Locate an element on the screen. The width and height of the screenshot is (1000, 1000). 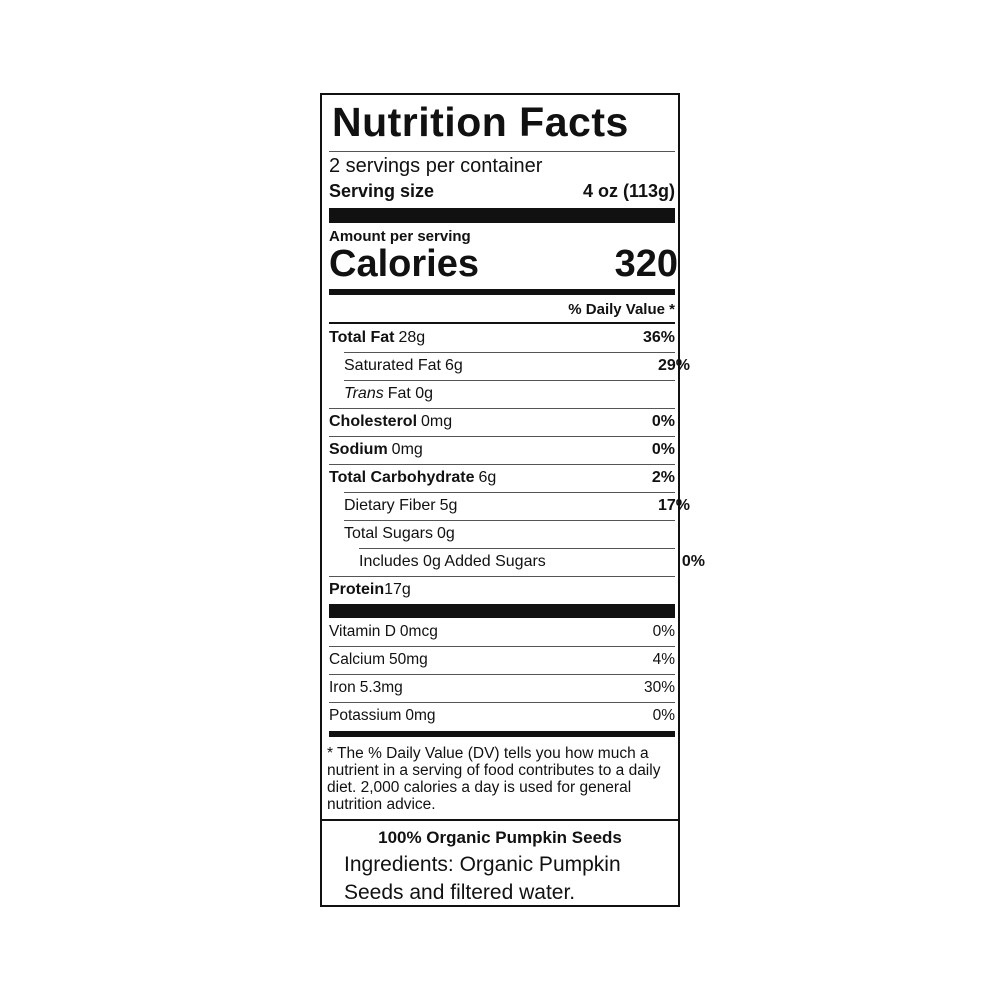
nutrient-amount: 17g is located at coordinates (397, 589).